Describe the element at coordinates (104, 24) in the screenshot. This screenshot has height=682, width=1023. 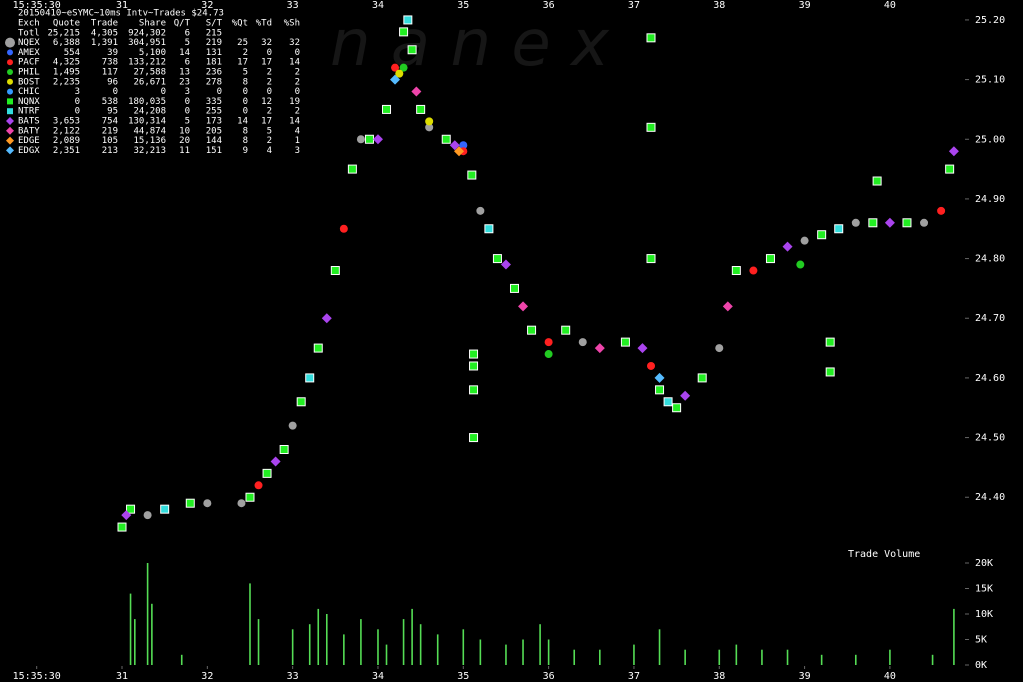
I see `legend-header: Trade` at that location.